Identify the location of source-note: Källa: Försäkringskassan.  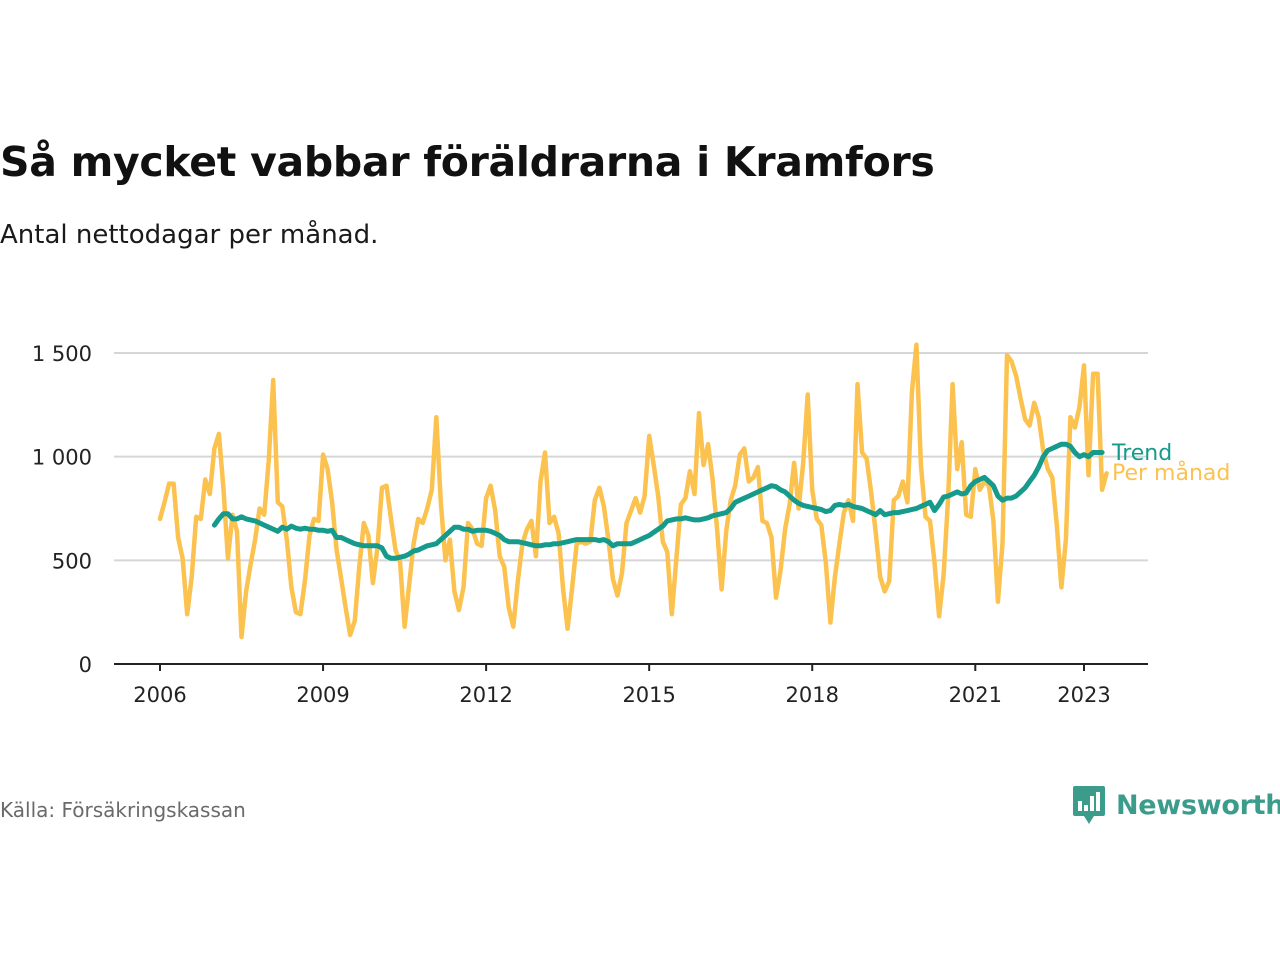
(123, 810).